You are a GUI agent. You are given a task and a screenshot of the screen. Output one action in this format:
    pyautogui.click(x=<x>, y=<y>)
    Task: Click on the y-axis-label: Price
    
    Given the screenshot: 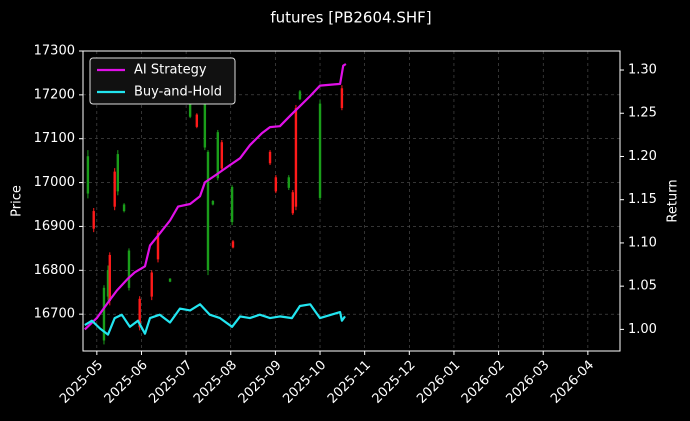 What is the action you would take?
    pyautogui.click(x=17, y=201)
    